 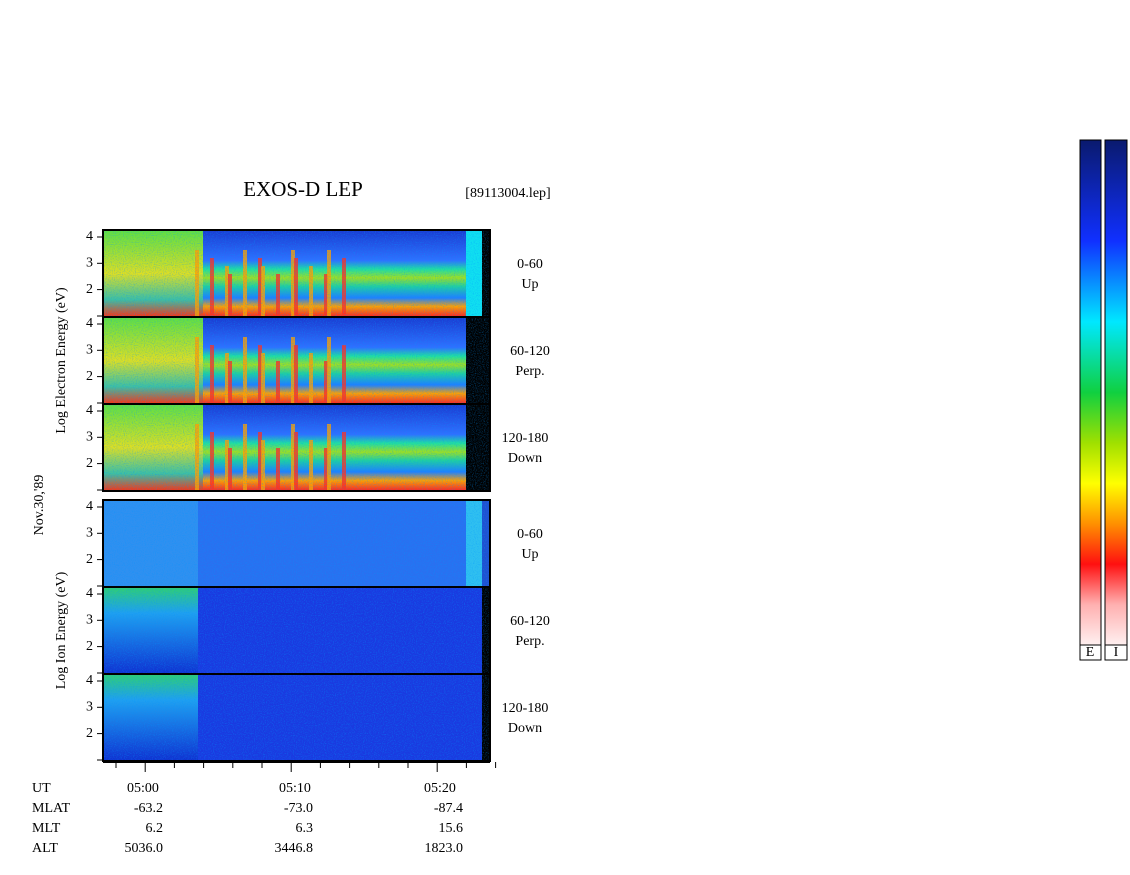 What do you see at coordinates (46, 828) in the screenshot?
I see `row-label: MLT` at bounding box center [46, 828].